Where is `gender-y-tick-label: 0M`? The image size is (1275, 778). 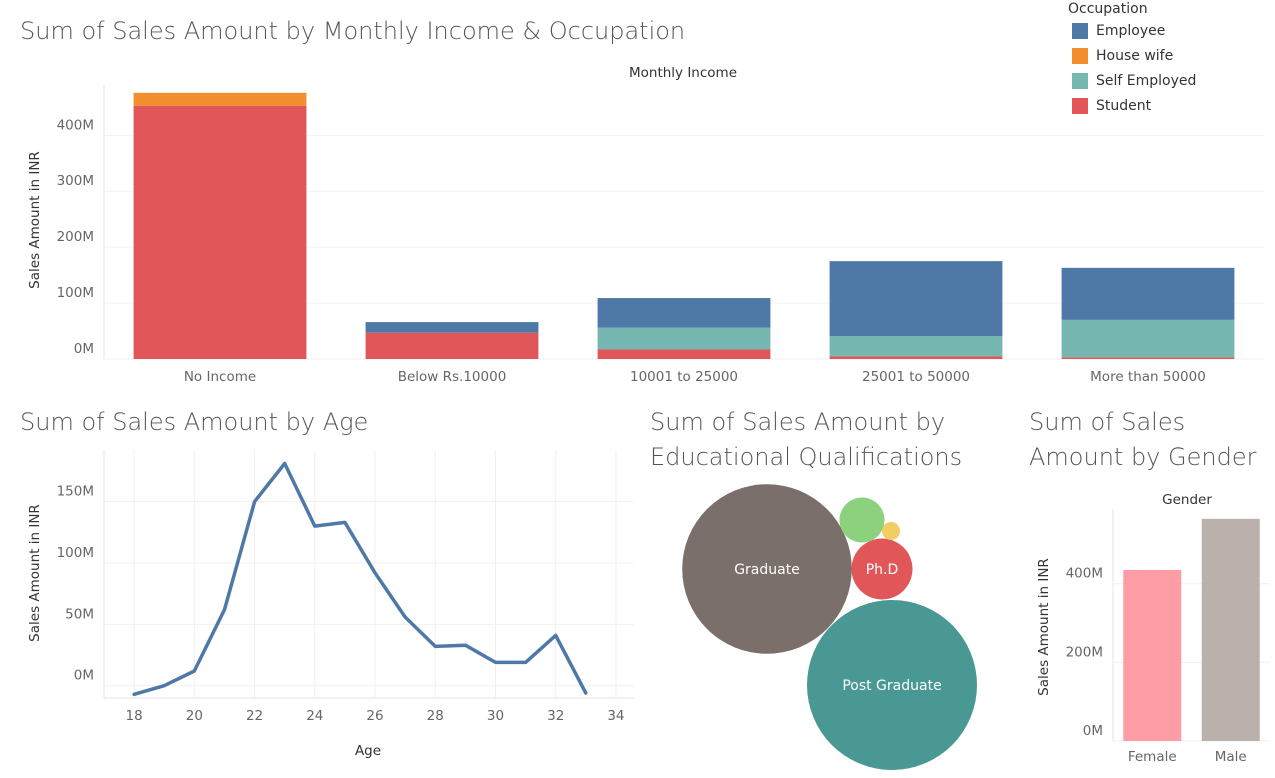
gender-y-tick-label: 0M is located at coordinates (1093, 731).